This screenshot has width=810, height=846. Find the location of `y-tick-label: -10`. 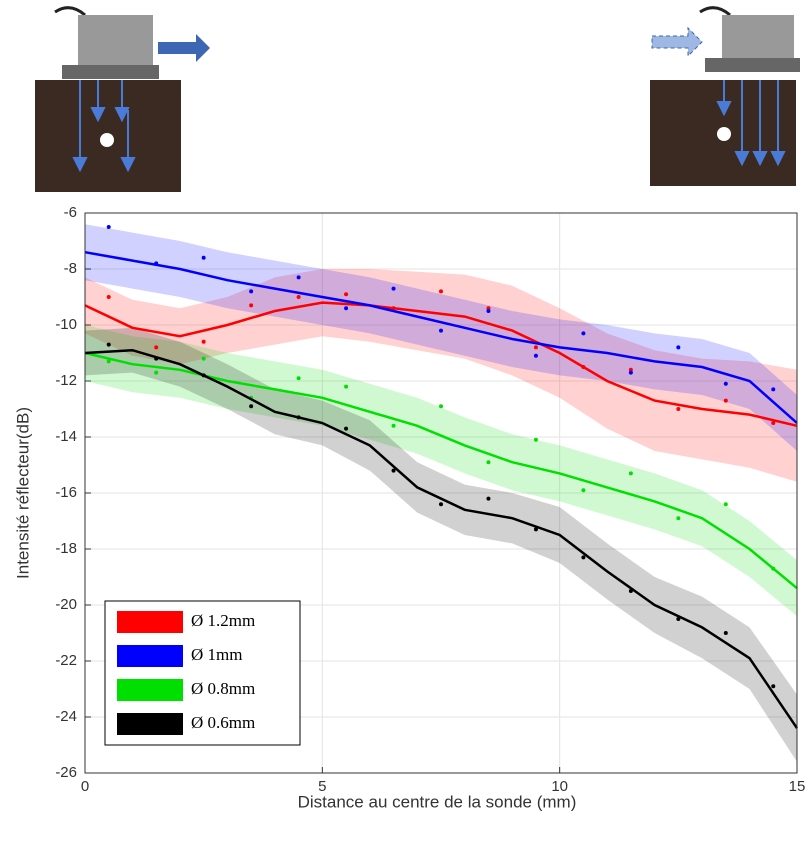

y-tick-label: -10 is located at coordinates (66, 324).